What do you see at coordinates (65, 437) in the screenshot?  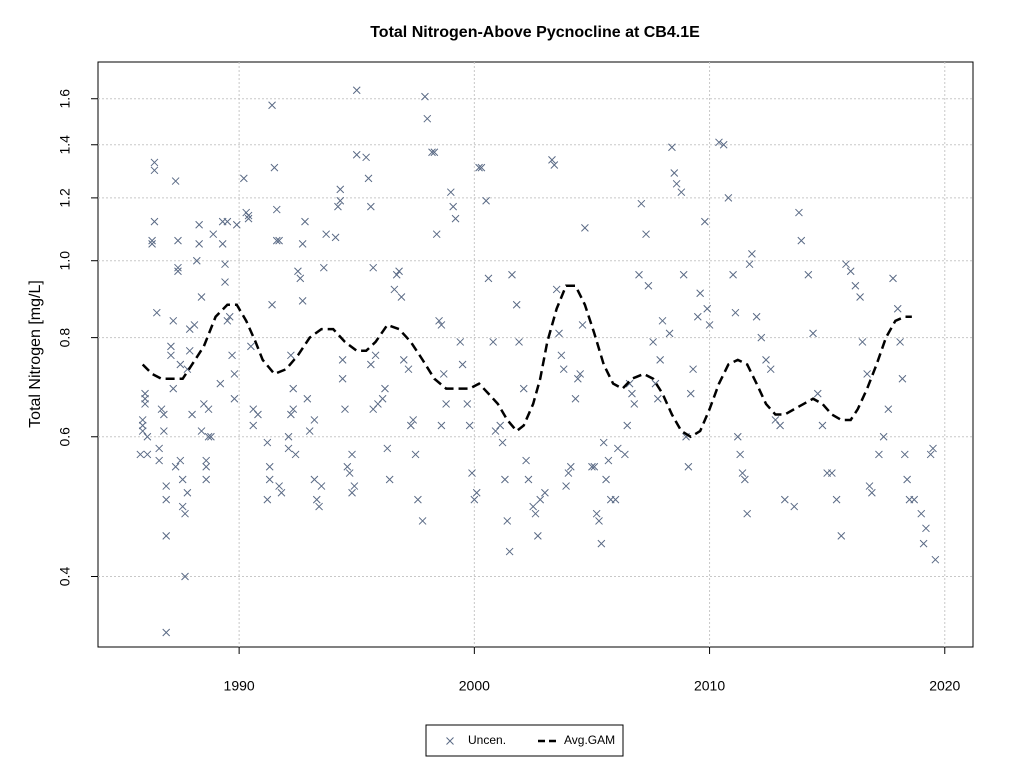 I see `y-tick-label: 0.6` at bounding box center [65, 437].